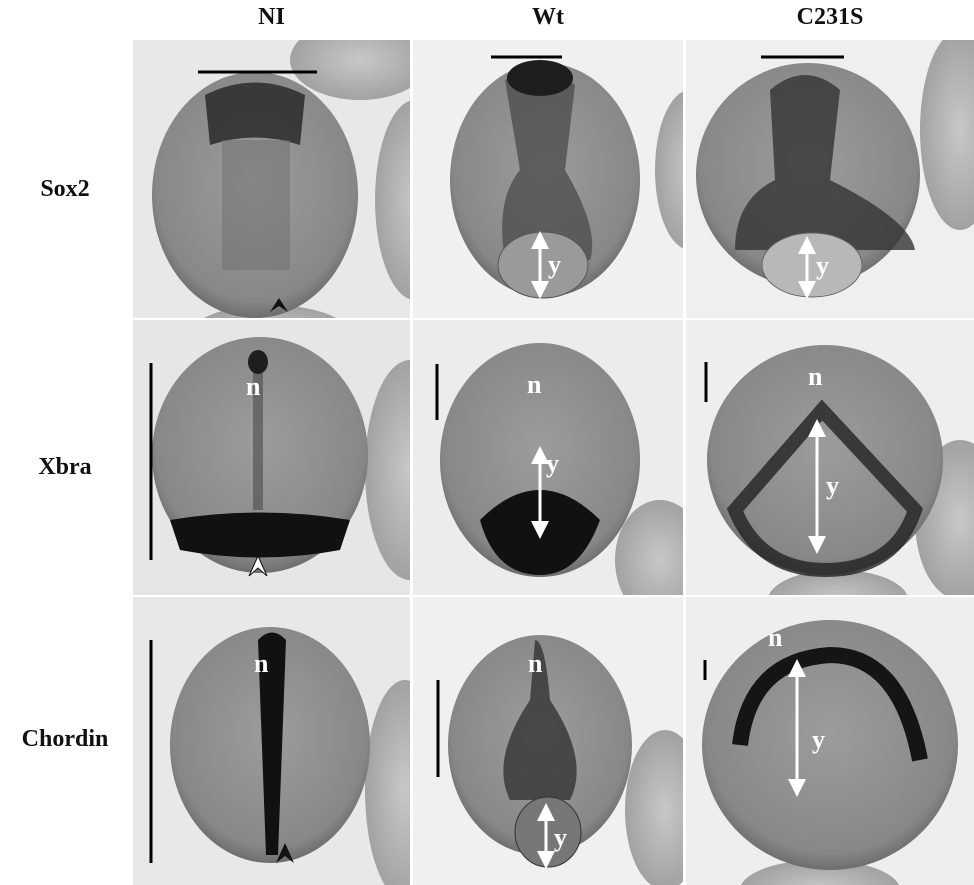 Image resolution: width=974 pixels, height=885 pixels. I want to click on column-header-ni: NI, so click(271, 17).